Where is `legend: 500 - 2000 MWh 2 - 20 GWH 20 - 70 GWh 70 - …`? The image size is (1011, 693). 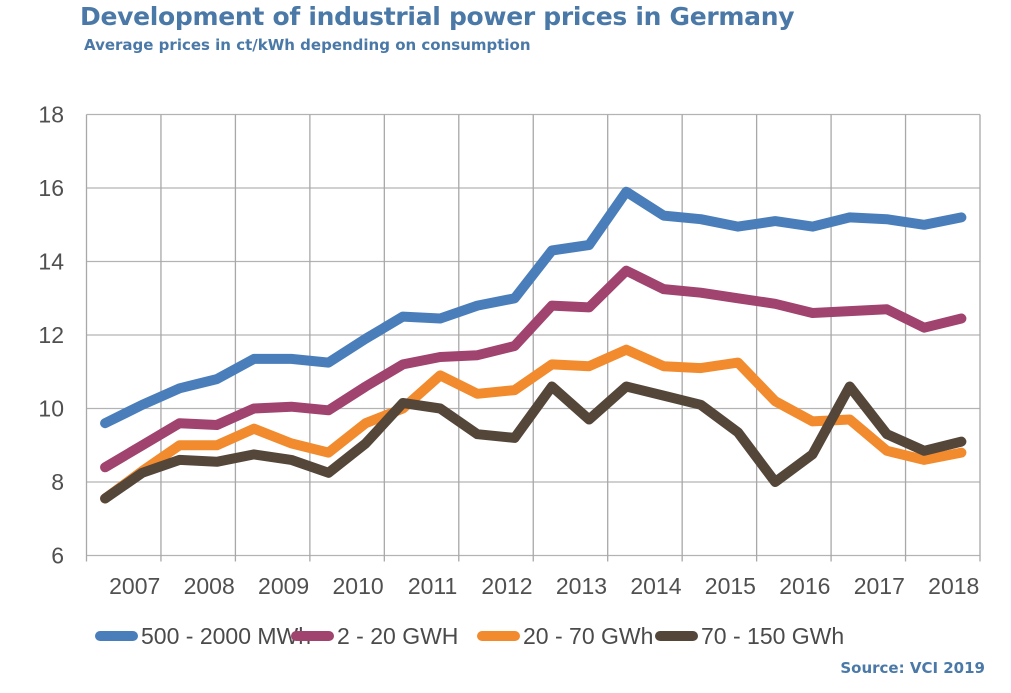 legend: 500 - 2000 MWh 2 - 20 GWH 20 - 70 GWh 70 - … is located at coordinates (469, 636).